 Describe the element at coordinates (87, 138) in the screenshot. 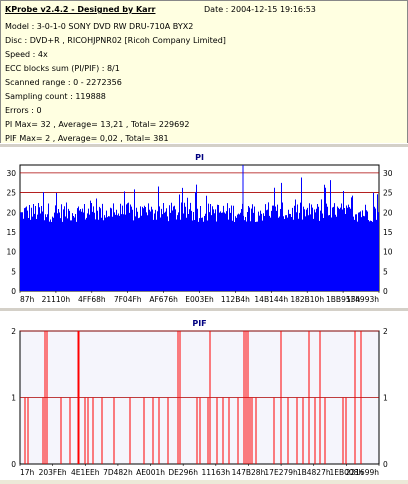

I see `pif-summary-line: PIF Max= 2 , Average= 0,02 , Total= 381` at that location.